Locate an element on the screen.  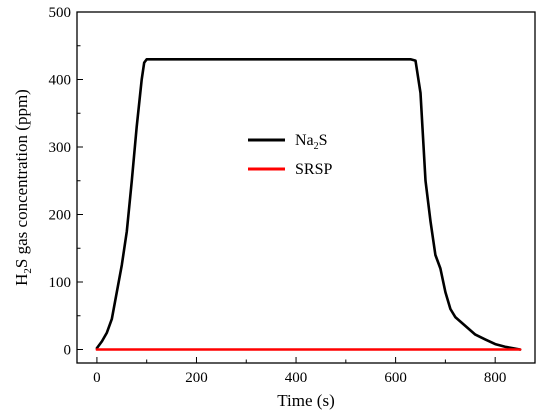
y-tick-label: 0 is located at coordinates (68, 351).